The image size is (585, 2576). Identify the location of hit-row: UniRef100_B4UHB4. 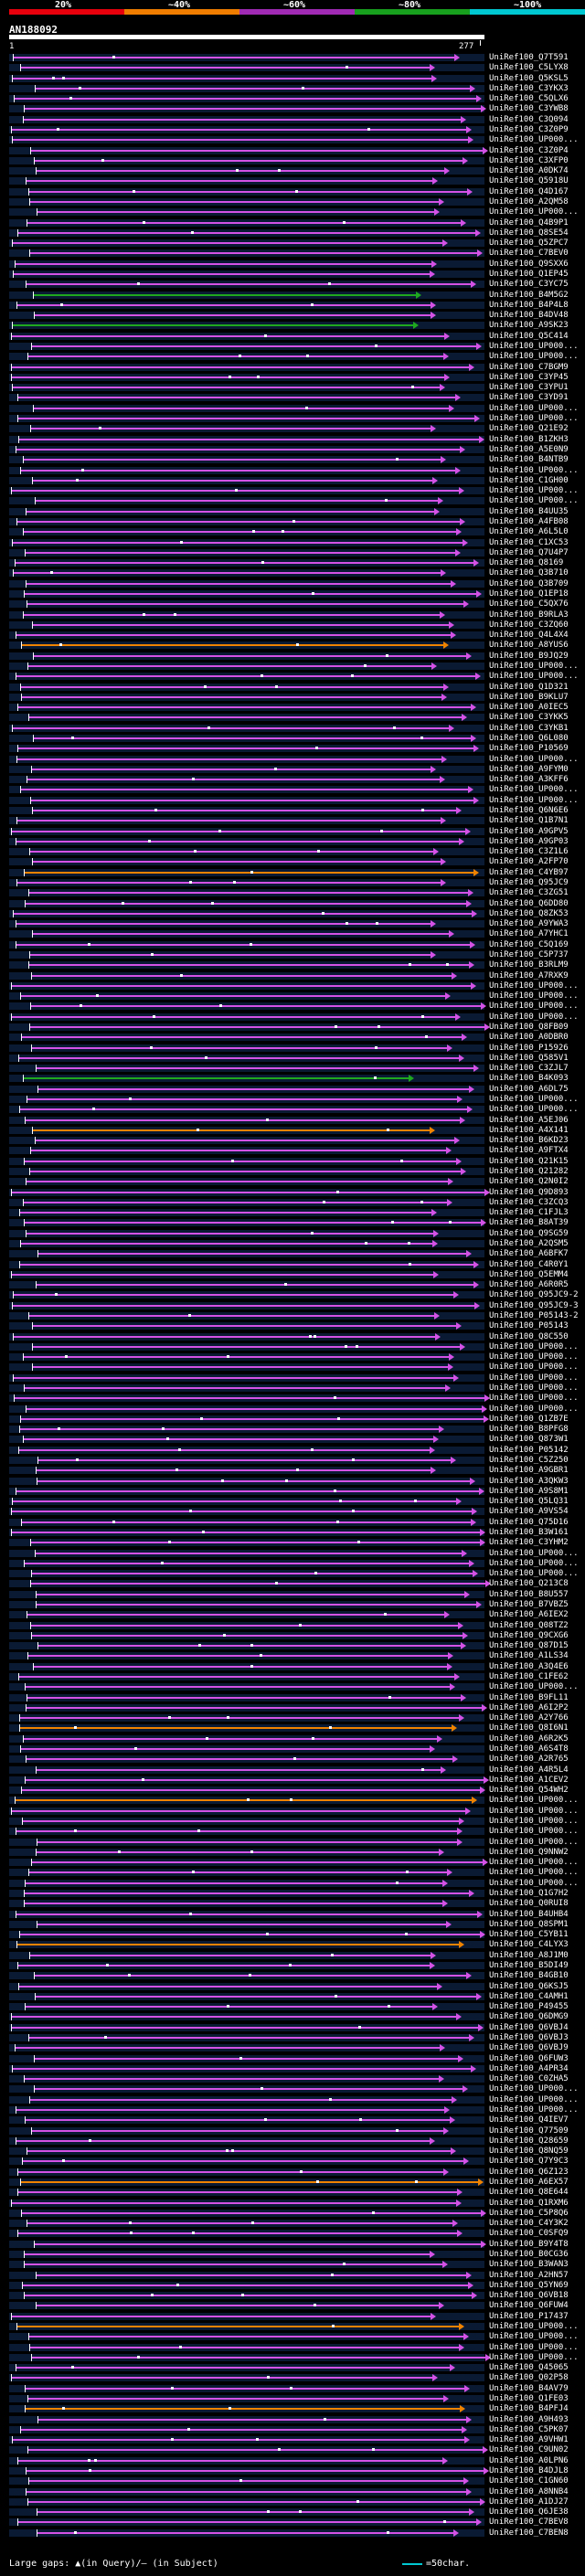
(293, 1914).